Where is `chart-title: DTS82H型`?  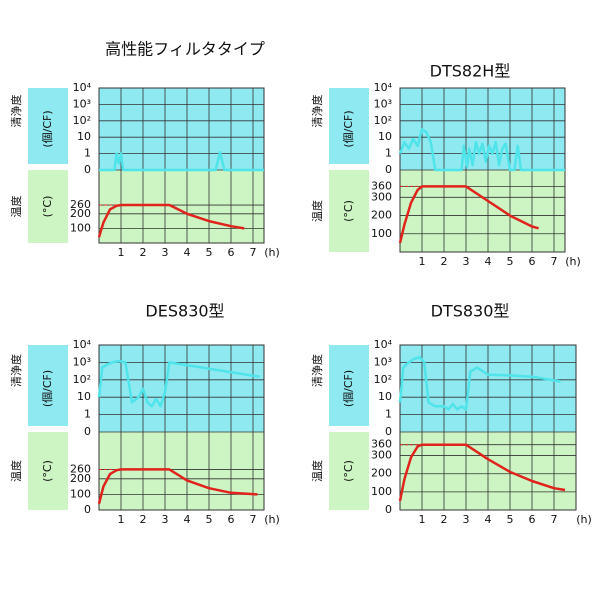 chart-title: DTS82H型 is located at coordinates (470, 71).